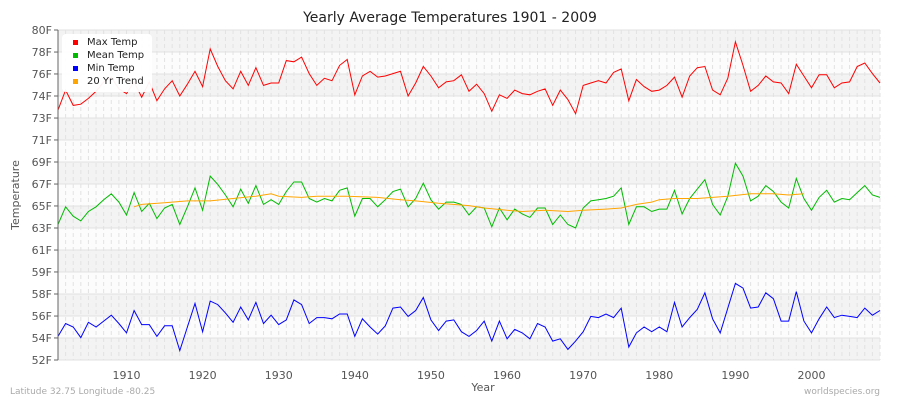 The image size is (900, 404). Describe the element at coordinates (812, 375) in the screenshot. I see `x-tick-label: 2000` at that location.